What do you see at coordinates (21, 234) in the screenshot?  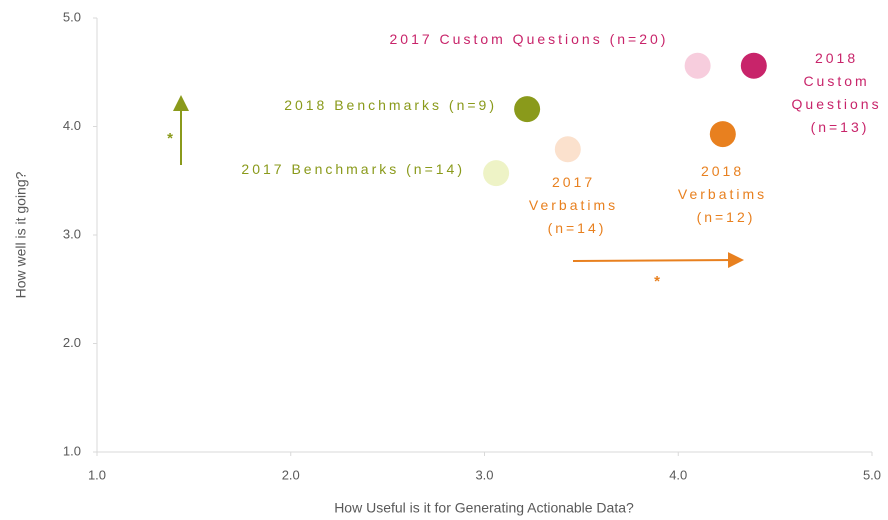 I see `y-axis-label: How well is it going?` at bounding box center [21, 234].